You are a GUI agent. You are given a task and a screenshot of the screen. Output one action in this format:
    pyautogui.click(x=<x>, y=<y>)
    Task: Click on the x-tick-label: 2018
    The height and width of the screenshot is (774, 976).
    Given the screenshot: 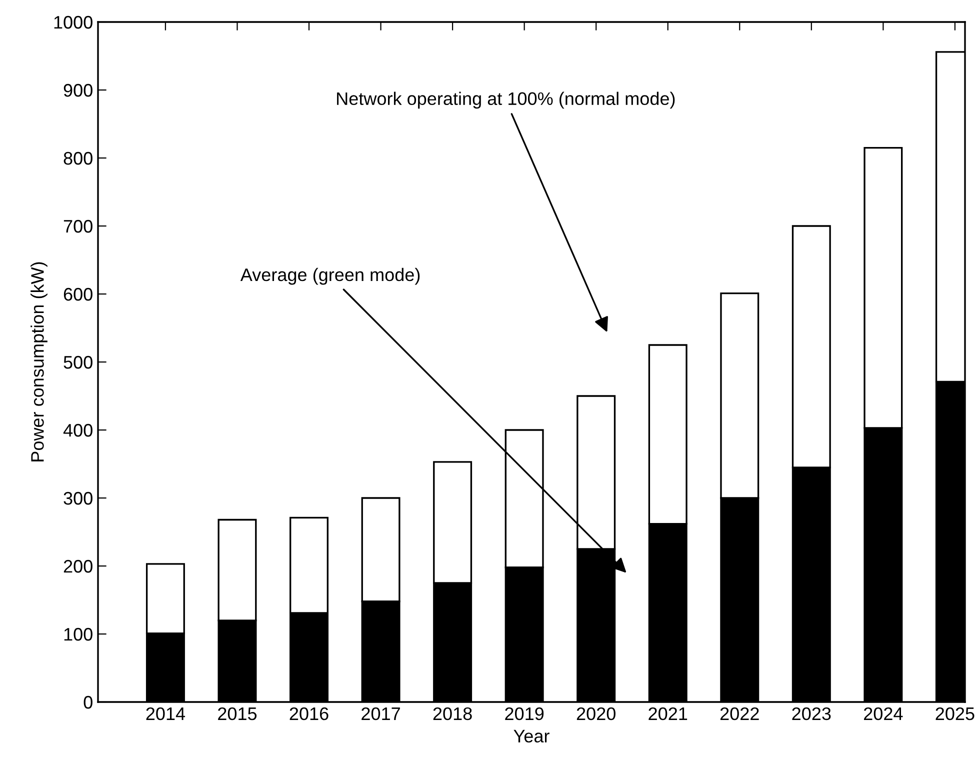 What is the action you would take?
    pyautogui.click(x=452, y=713)
    